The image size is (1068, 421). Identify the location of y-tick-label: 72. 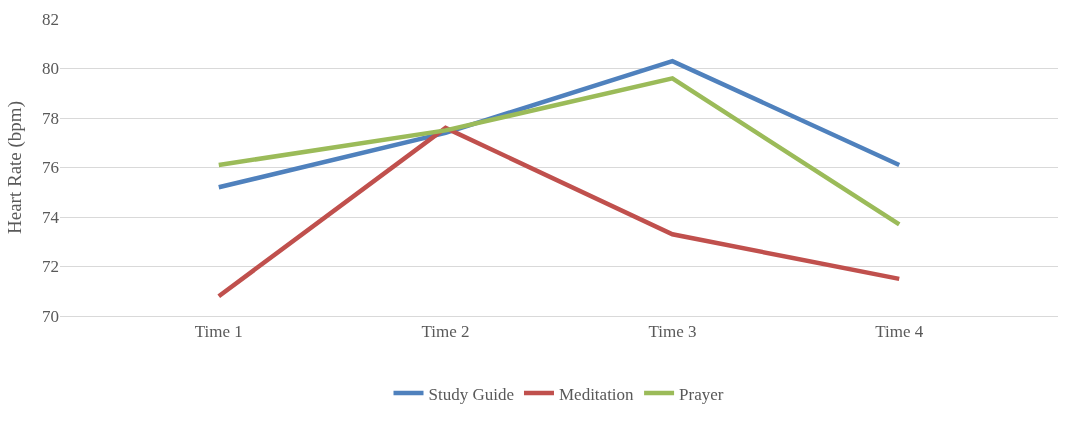
(50, 267).